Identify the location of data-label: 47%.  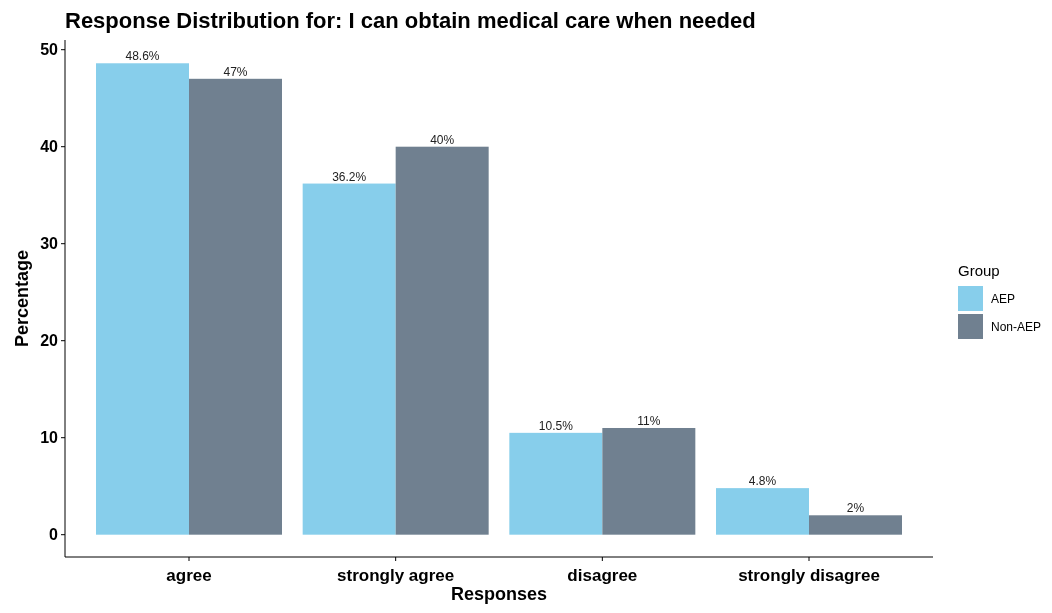
(235, 71).